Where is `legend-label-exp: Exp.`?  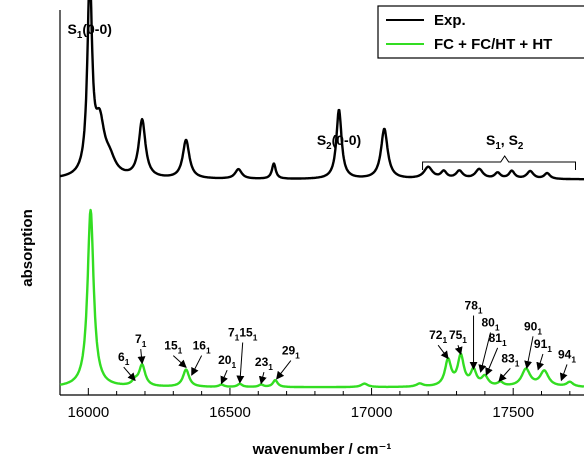 legend-label-exp: Exp. is located at coordinates (450, 20).